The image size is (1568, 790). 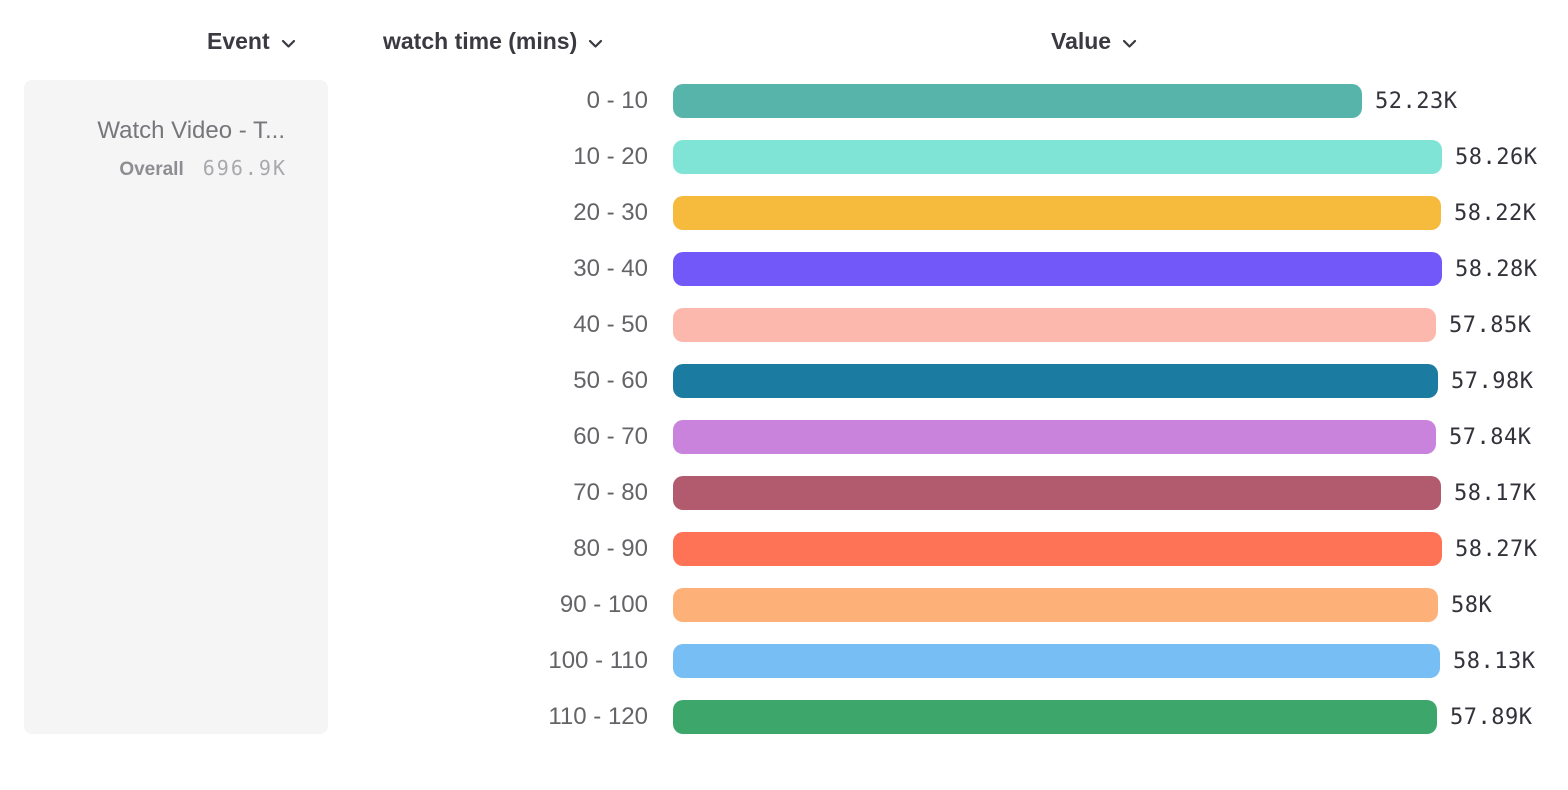 I want to click on event-overall-row: Overall 696.9K, so click(x=203, y=168).